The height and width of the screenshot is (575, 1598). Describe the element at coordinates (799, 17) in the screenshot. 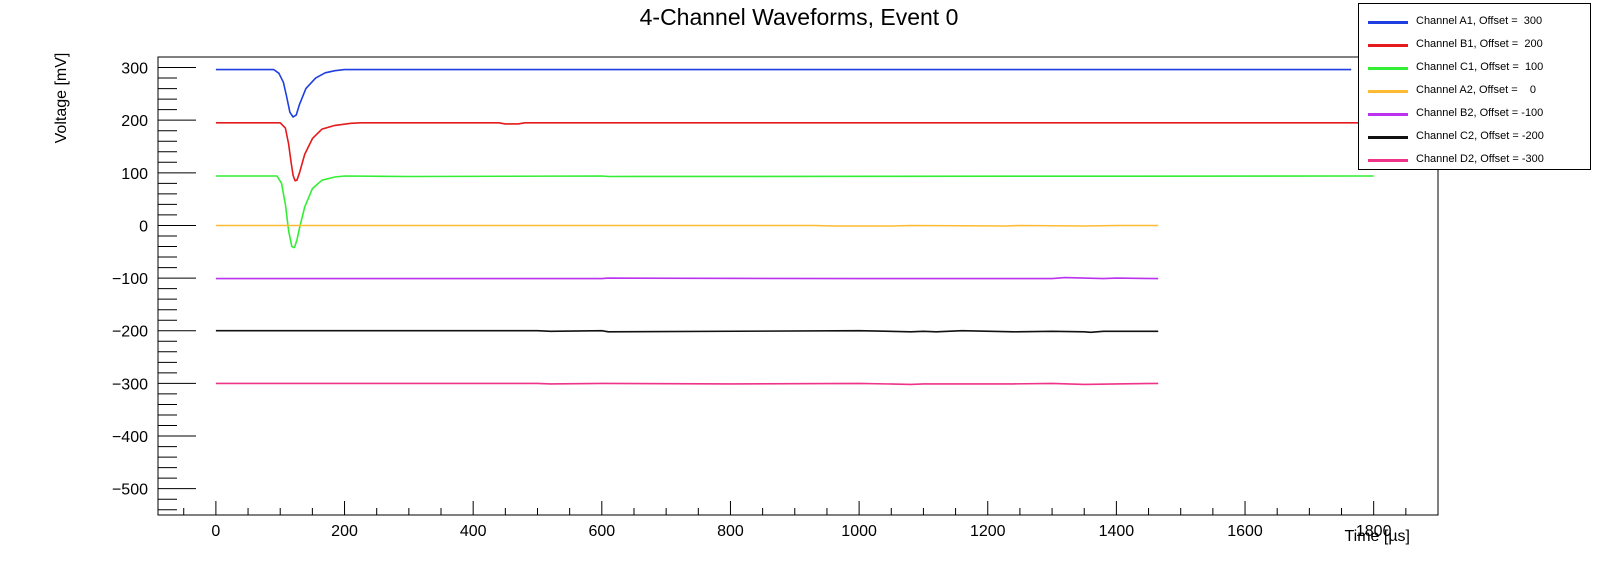

I see `chart-title: 4-Channel Waveforms, Event 0` at that location.